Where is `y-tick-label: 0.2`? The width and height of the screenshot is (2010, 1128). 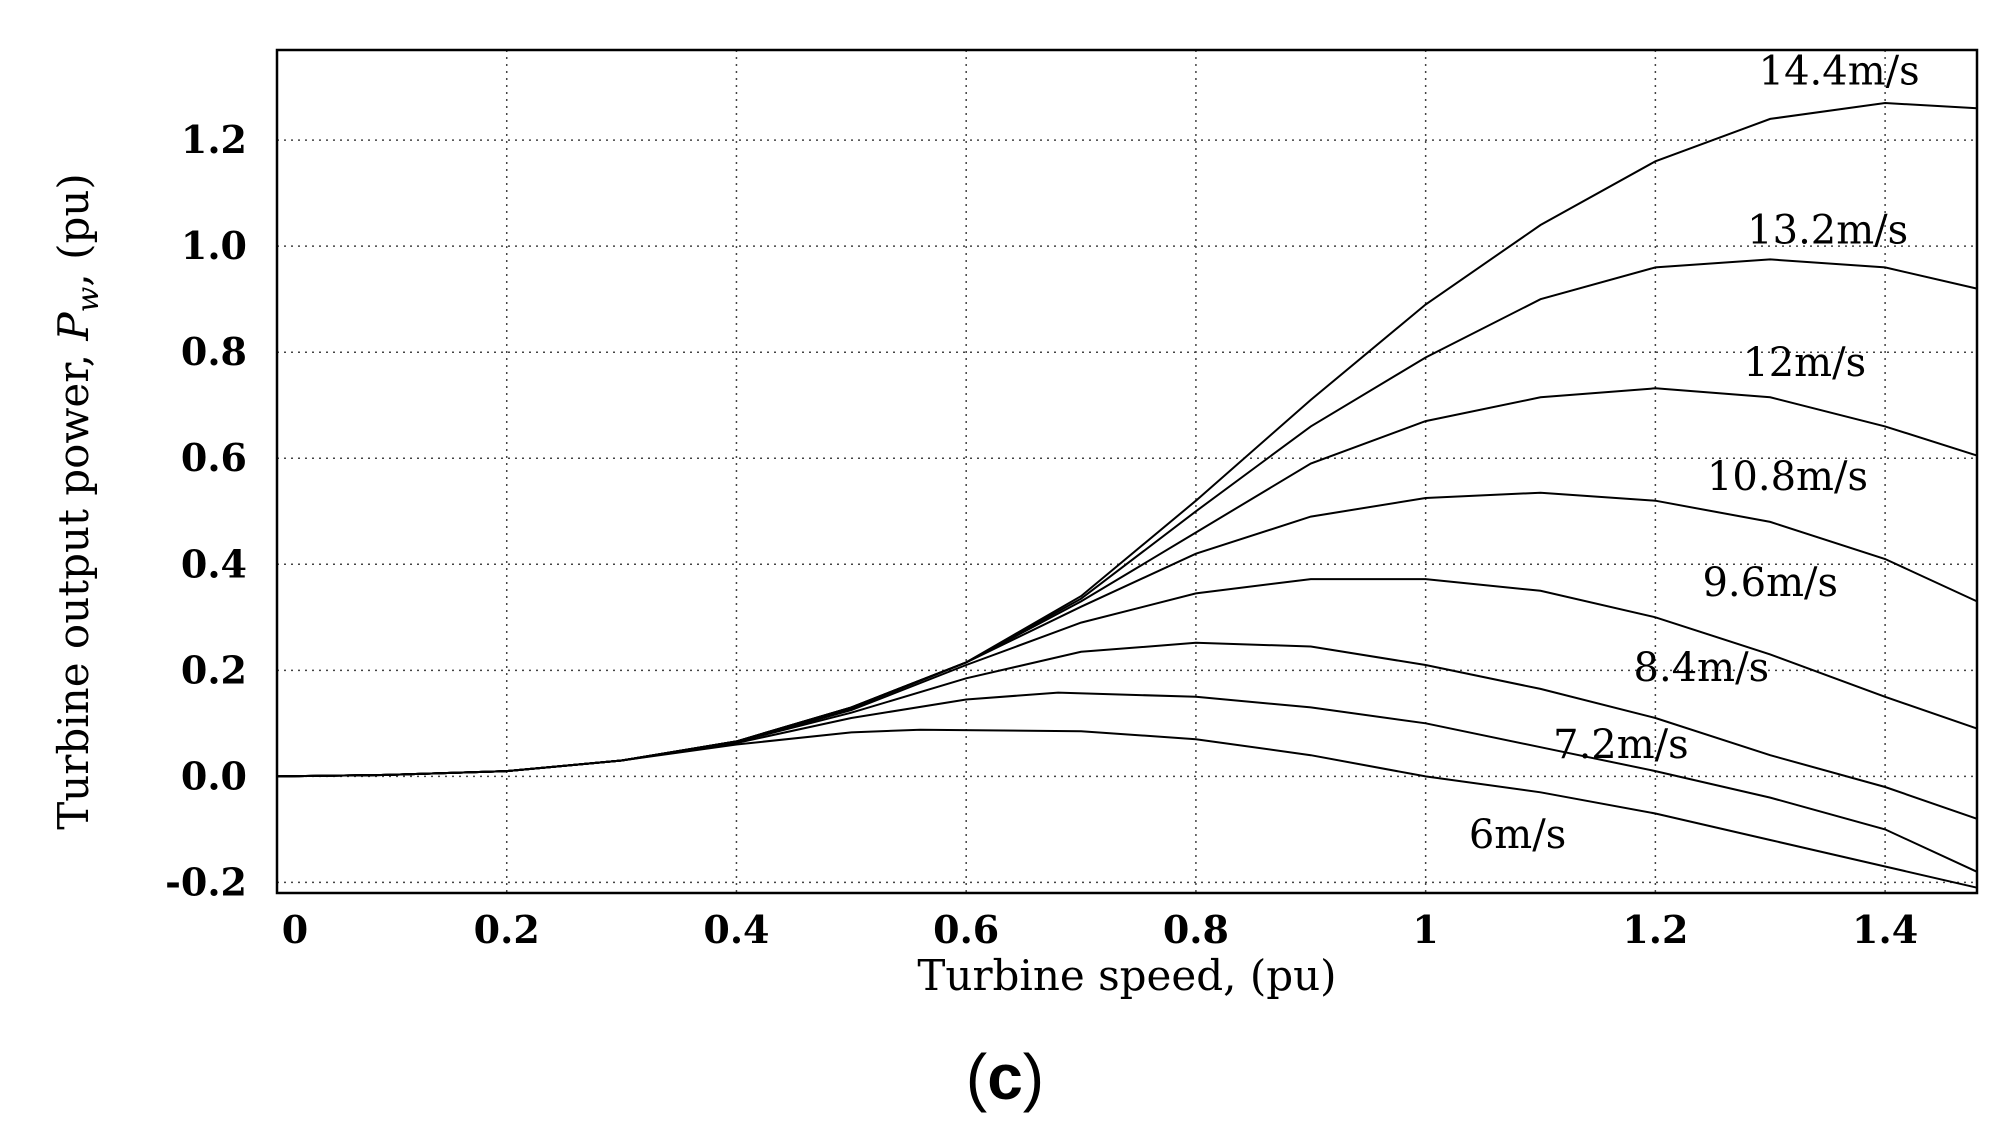
y-tick-label: 0.2 is located at coordinates (214, 669).